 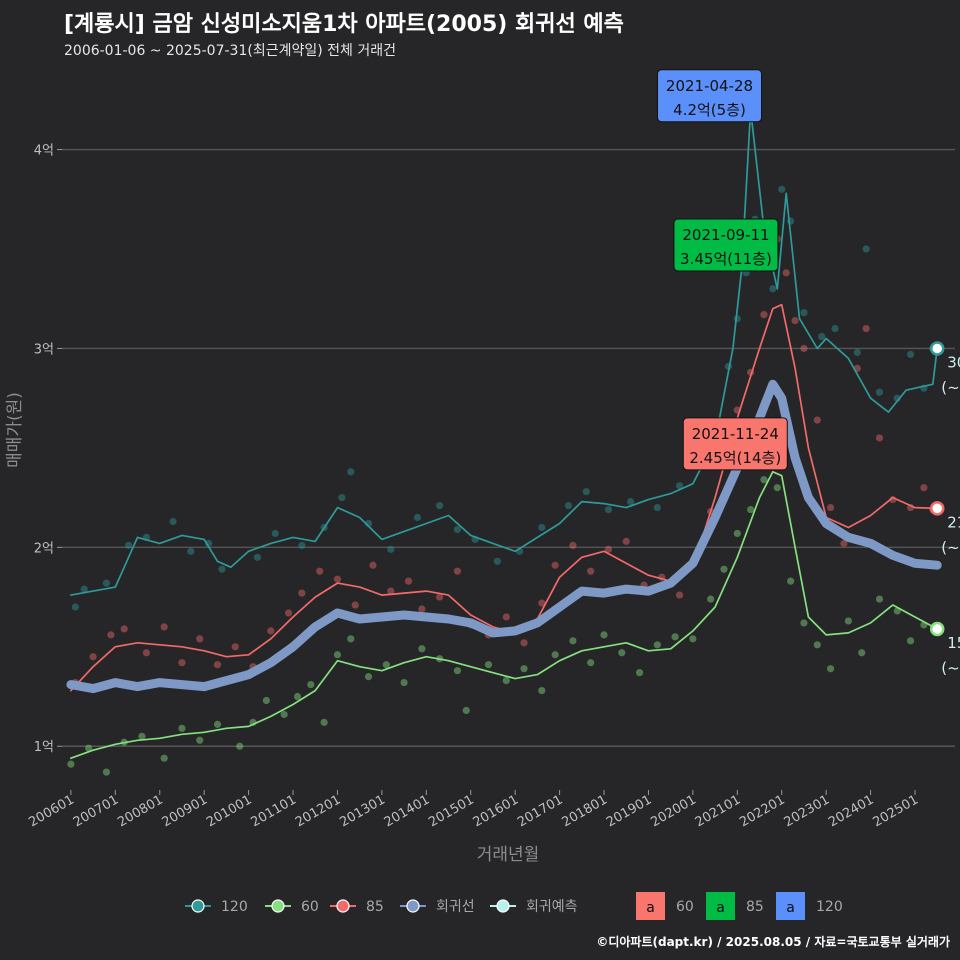 I want to click on annotation-label: 3.45억(11층), so click(x=726, y=259).